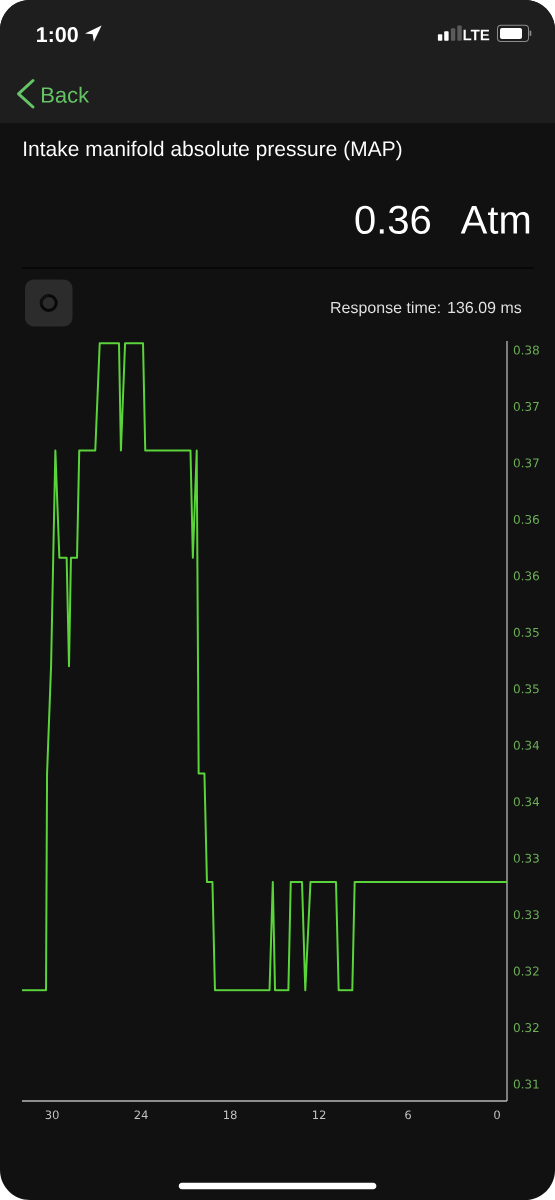 This screenshot has width=555, height=1200. Describe the element at coordinates (526, 1084) in the screenshot. I see `y-tick-label: 0.31` at that location.